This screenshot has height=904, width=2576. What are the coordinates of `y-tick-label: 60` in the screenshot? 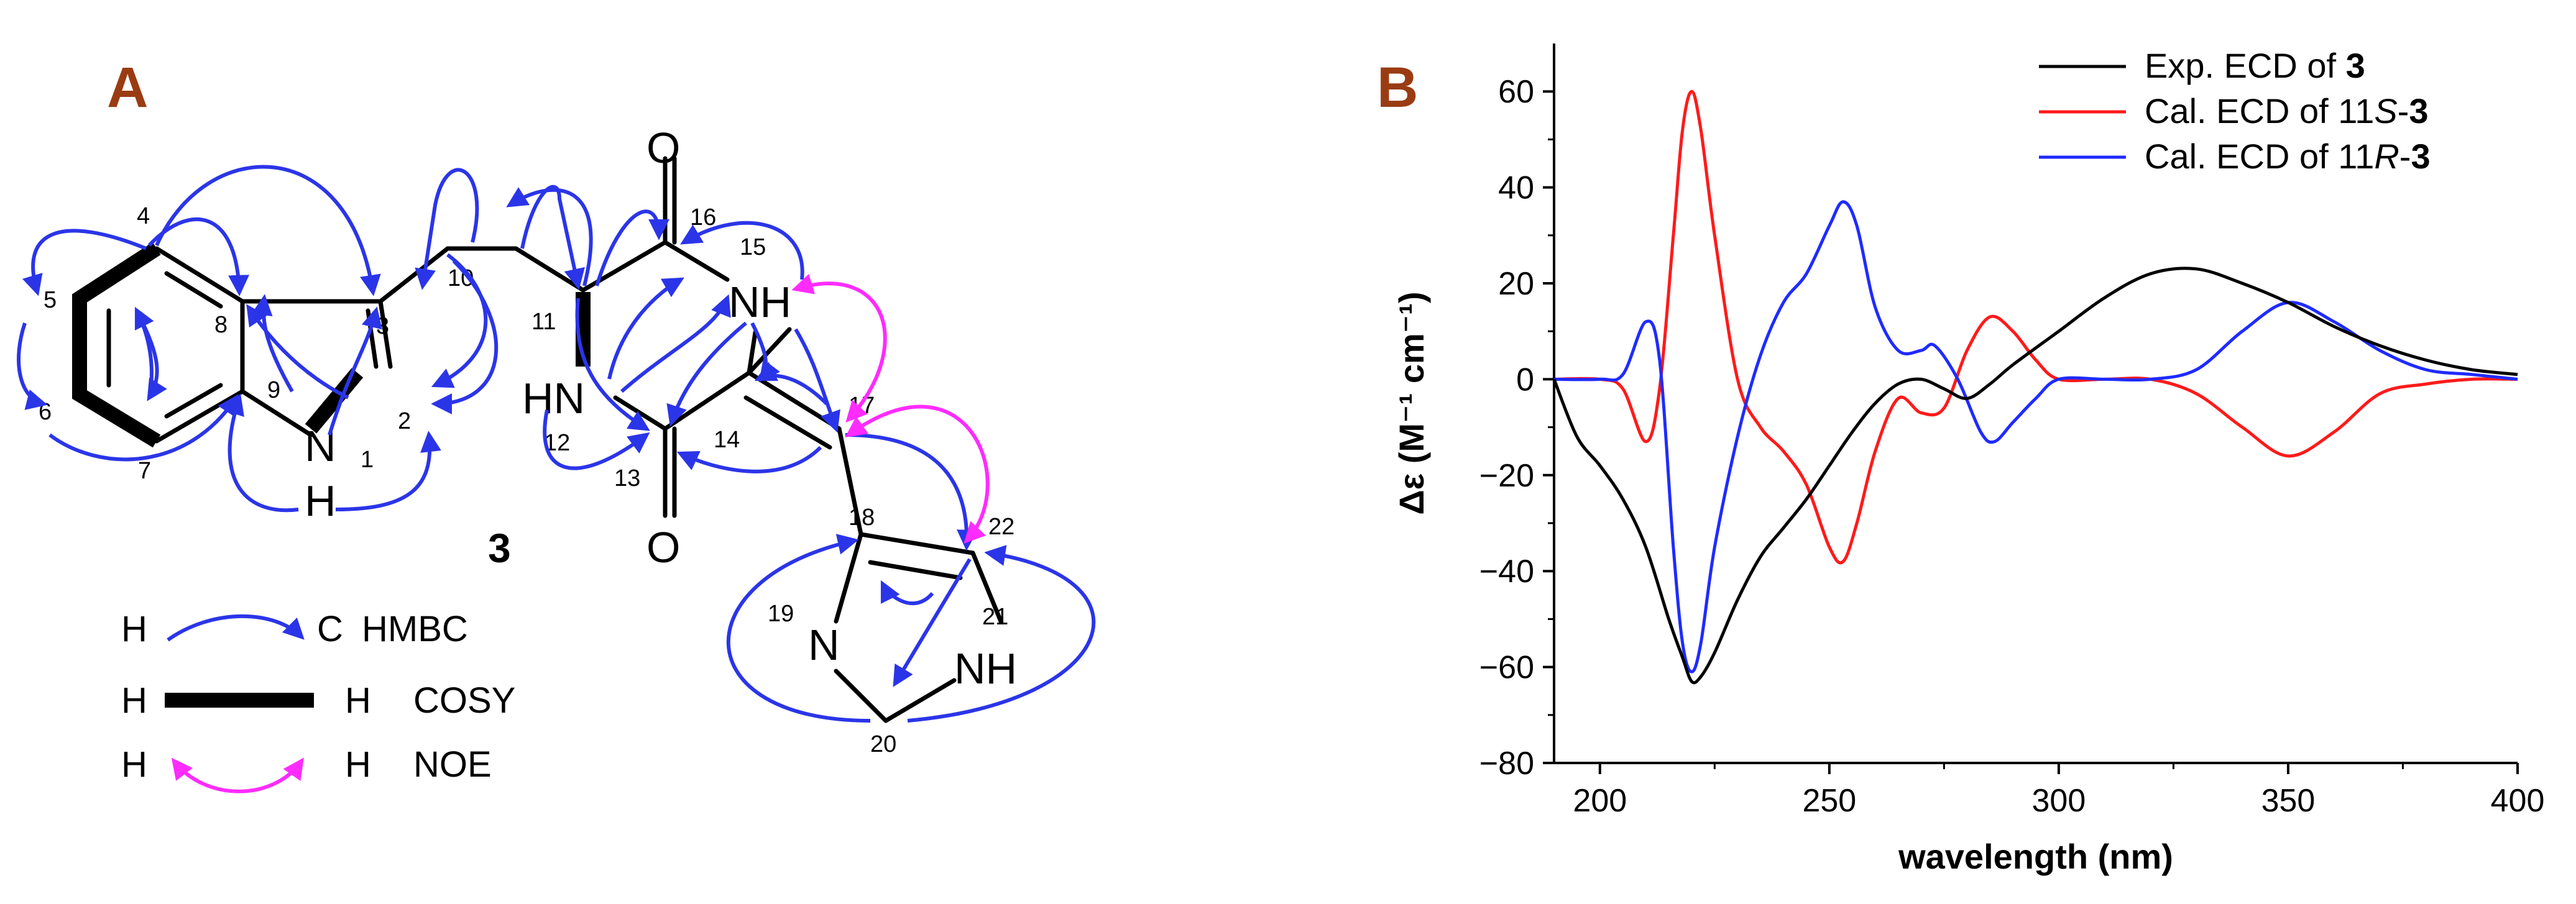 It's located at (1516, 92).